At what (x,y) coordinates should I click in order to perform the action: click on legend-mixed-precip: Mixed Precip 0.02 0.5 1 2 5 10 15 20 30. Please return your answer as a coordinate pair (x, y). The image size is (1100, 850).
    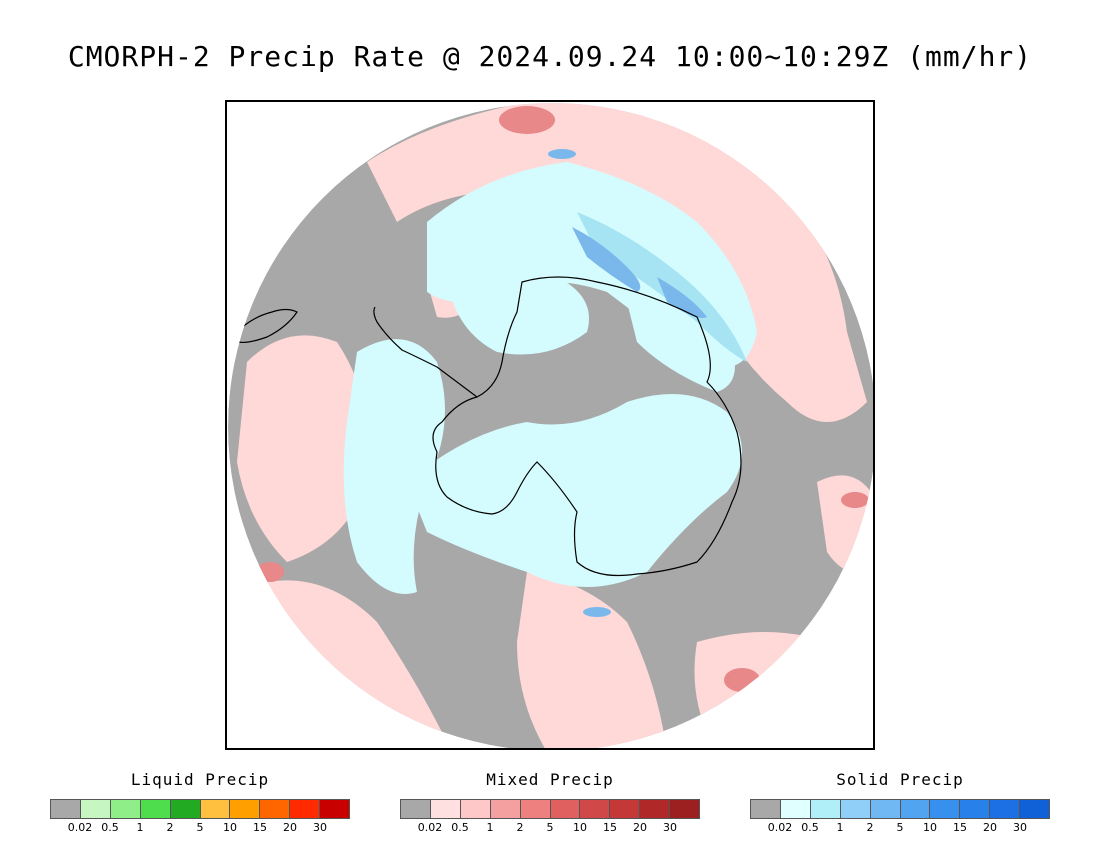
    Looking at the image, I should click on (550, 802).